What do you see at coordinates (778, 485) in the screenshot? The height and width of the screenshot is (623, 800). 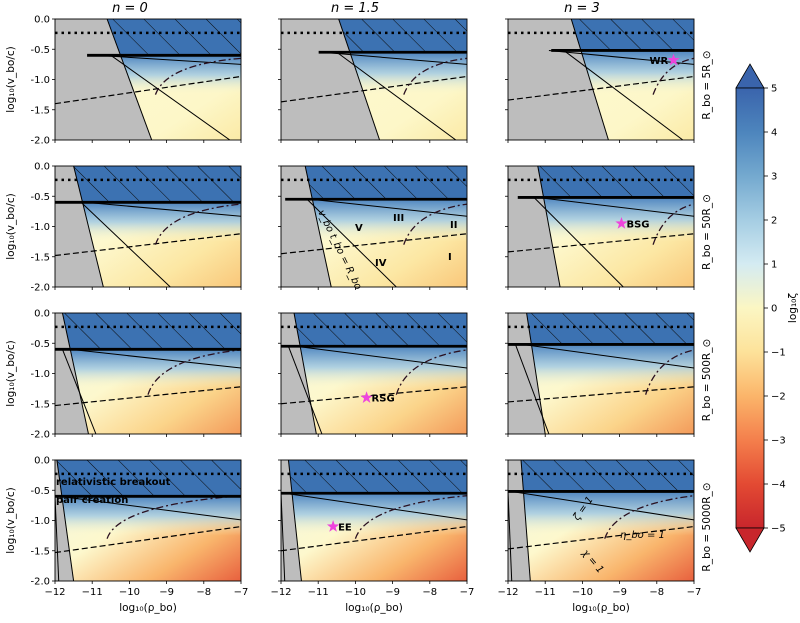 I see `colorbar-tick-label: −4` at bounding box center [778, 485].